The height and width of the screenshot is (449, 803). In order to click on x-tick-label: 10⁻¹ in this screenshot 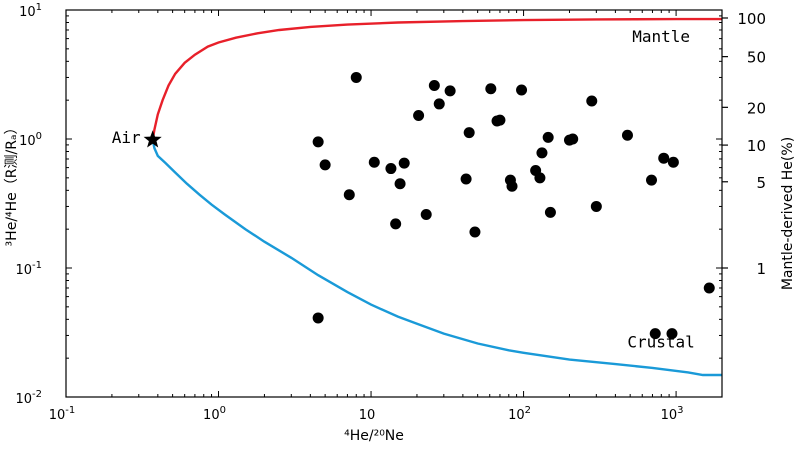, I will do `click(62, 414)`.